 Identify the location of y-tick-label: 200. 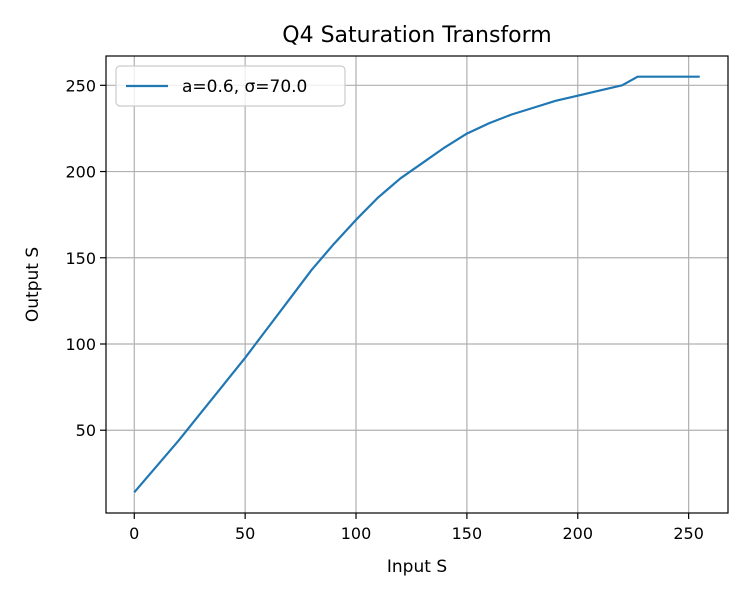
(80, 172).